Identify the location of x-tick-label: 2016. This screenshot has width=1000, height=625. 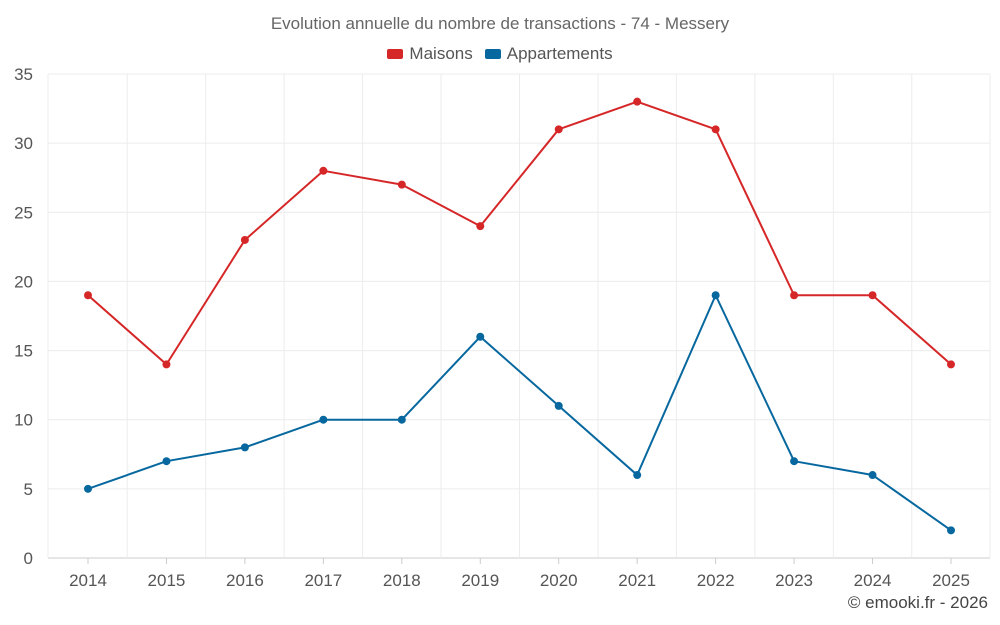
(245, 580).